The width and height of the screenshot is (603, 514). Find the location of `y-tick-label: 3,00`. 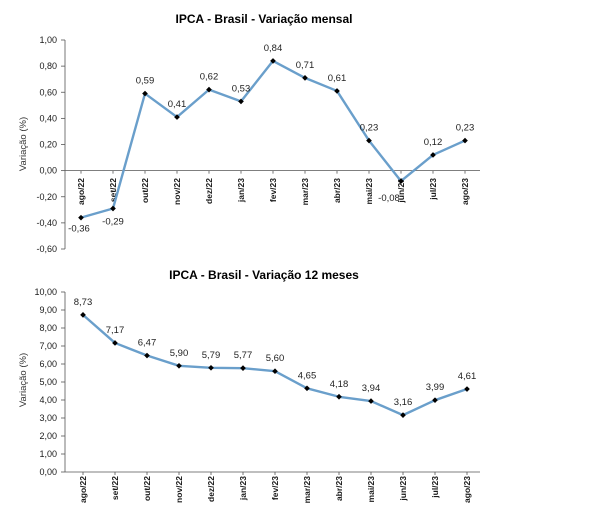

y-tick-label: 3,00 is located at coordinates (48, 418).